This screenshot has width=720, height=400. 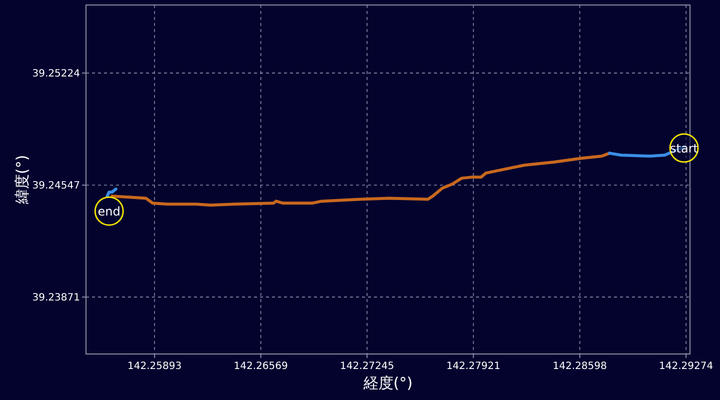 I want to click on annotation: end, so click(x=109, y=211).